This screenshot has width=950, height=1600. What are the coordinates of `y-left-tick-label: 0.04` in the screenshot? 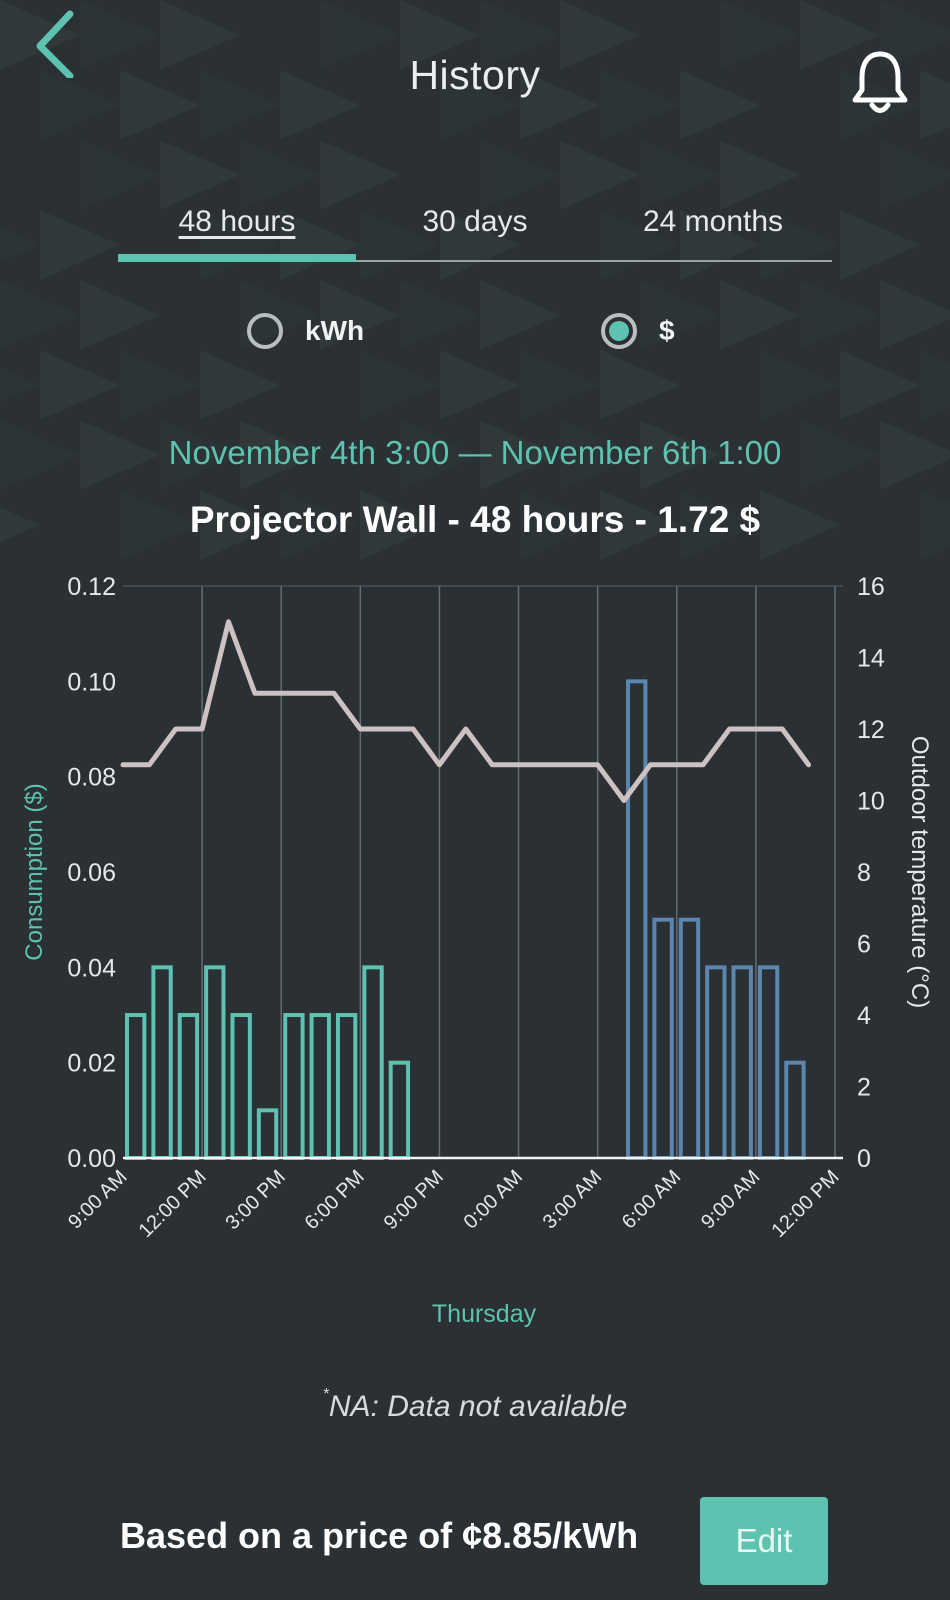 It's located at (91, 968).